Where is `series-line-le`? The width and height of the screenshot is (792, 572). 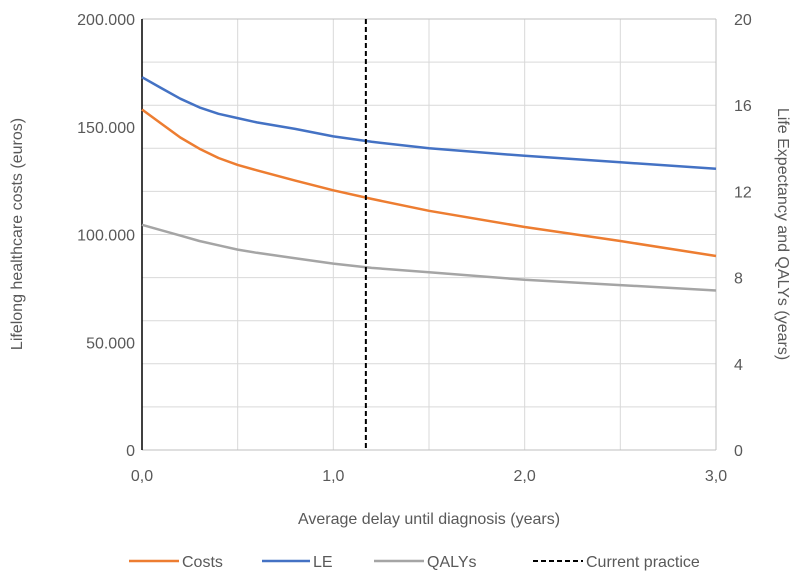 series-line-le is located at coordinates (429, 123).